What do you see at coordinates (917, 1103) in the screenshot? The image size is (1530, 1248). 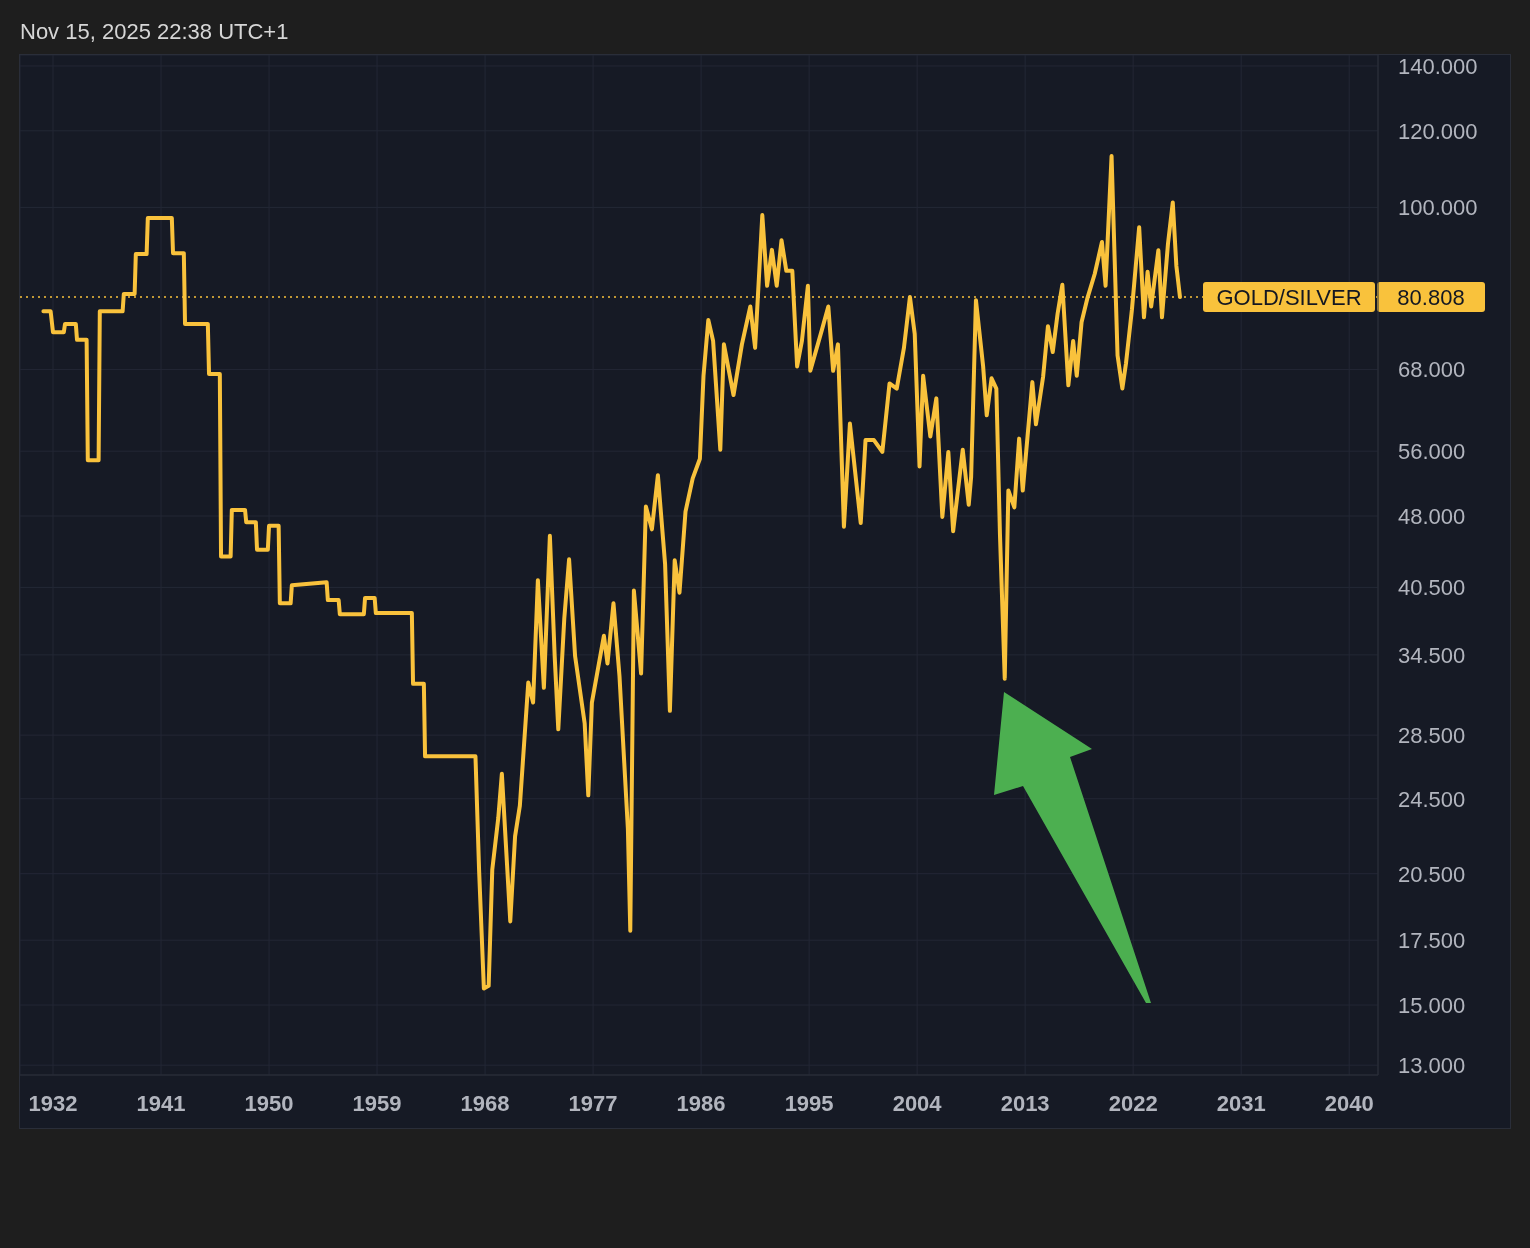 I see `x-tick-label: 2004` at bounding box center [917, 1103].